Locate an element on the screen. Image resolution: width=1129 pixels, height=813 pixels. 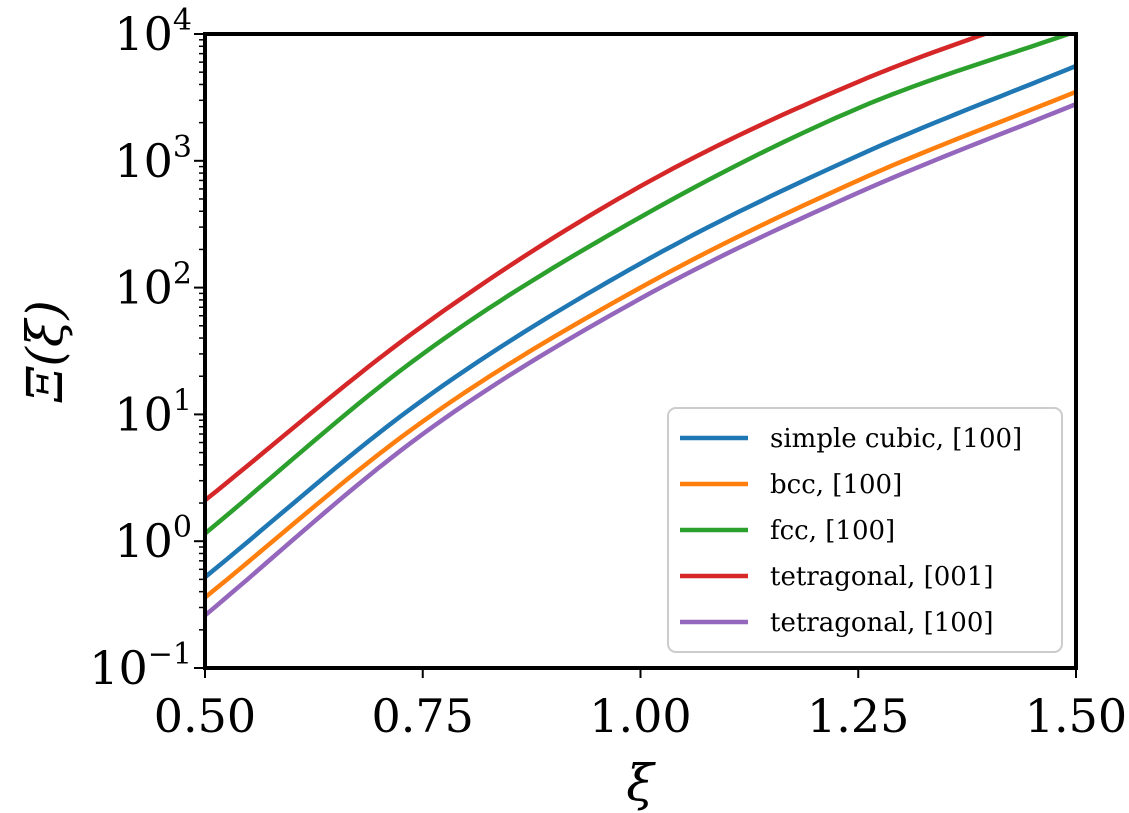
y-tick-label: 10² is located at coordinates (153, 286).